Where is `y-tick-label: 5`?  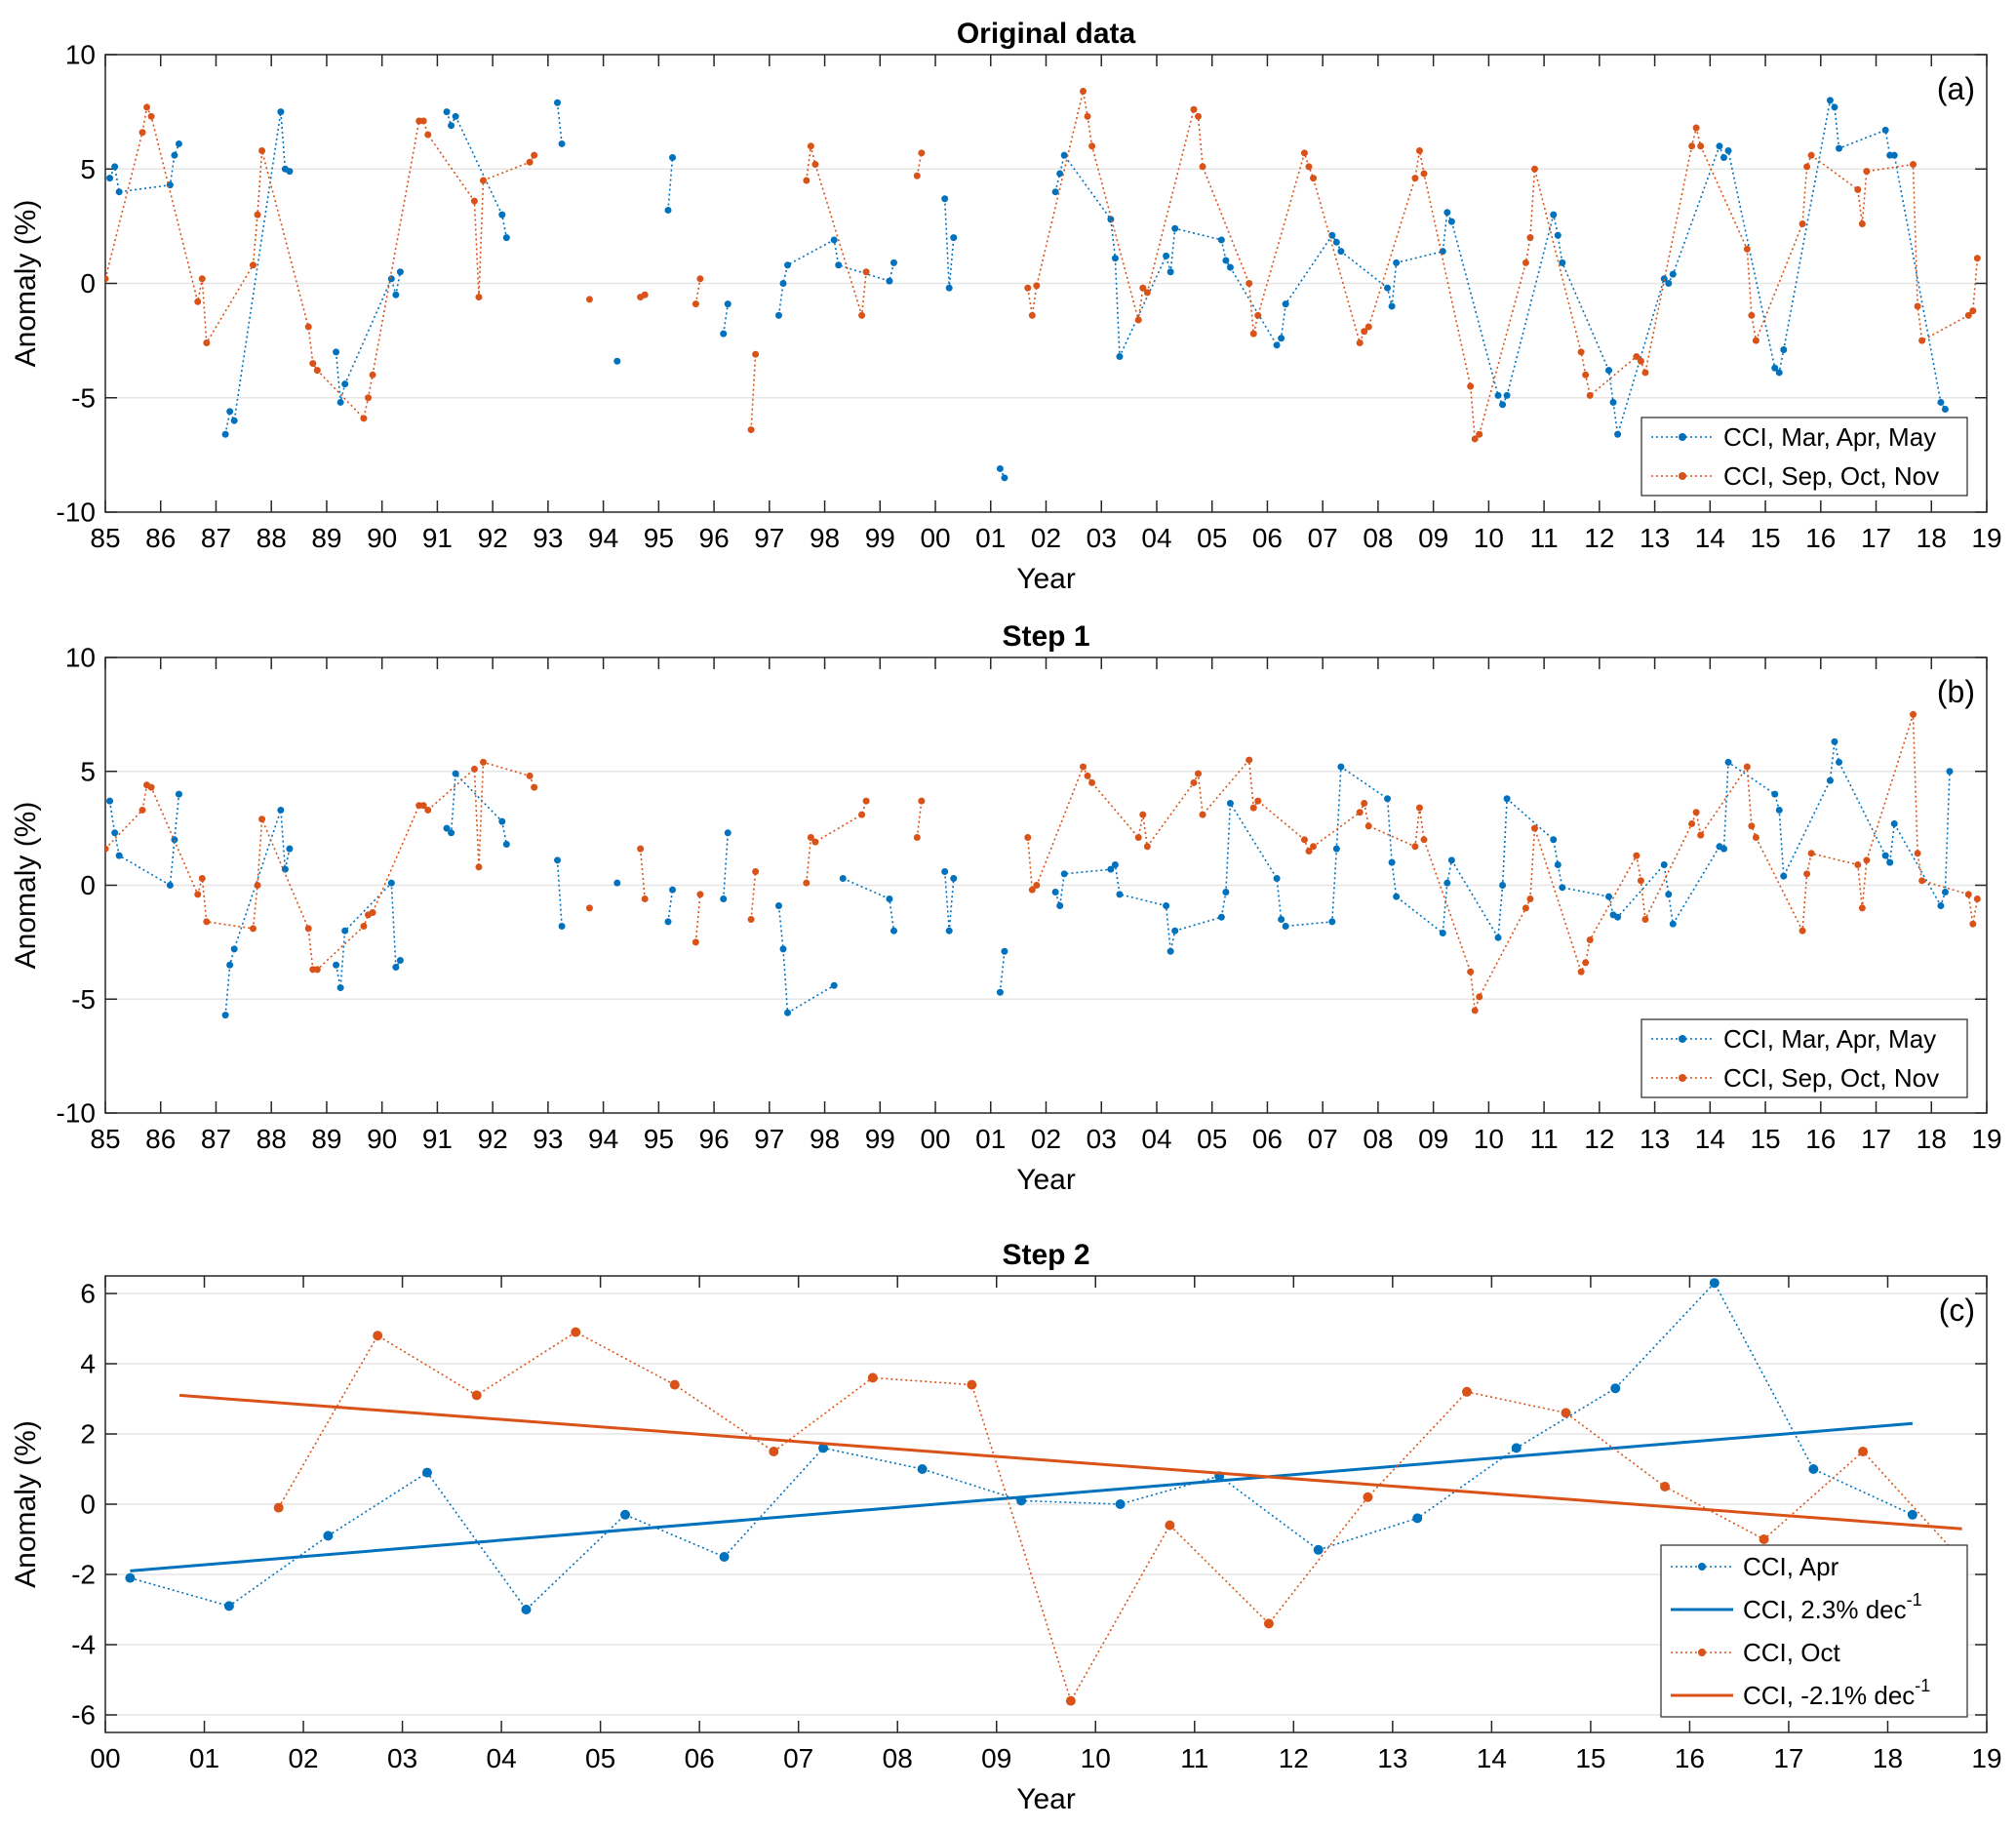
y-tick-label: 5 is located at coordinates (88, 771).